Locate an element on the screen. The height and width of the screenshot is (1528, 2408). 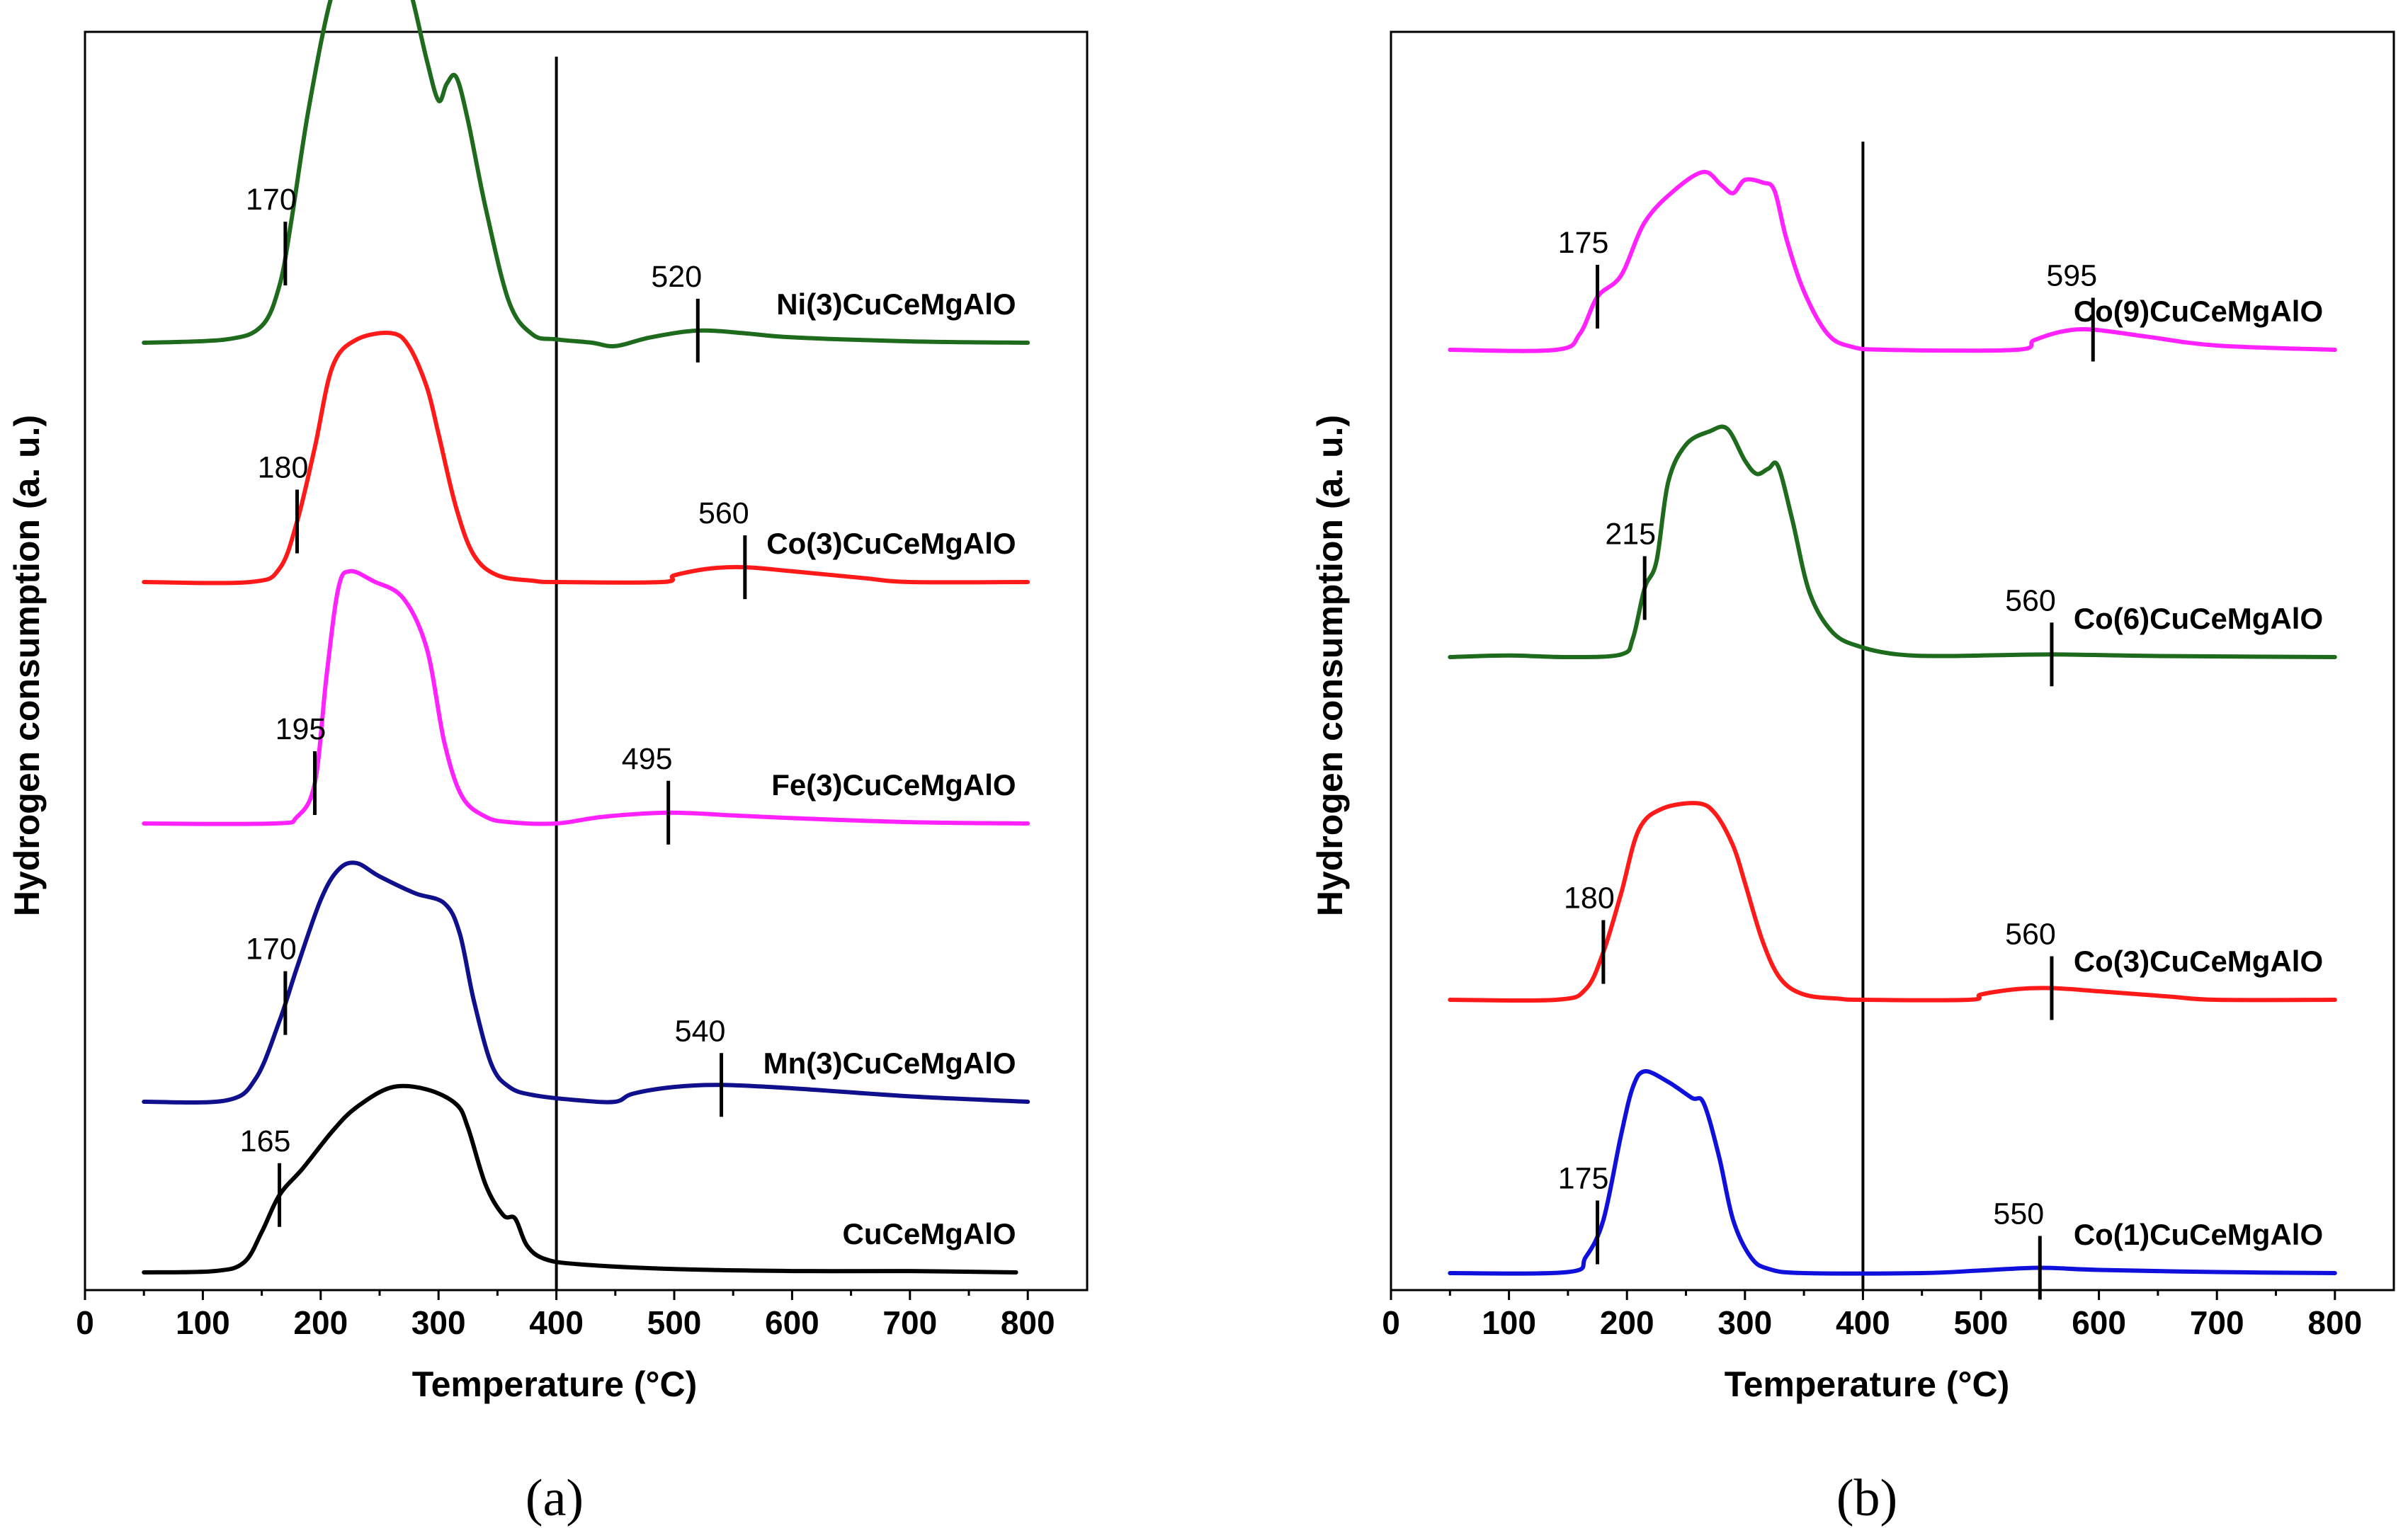
panel-b-x-axis: 0 100 200 300 400 500 600 700 800 is located at coordinates (1872, 1315).